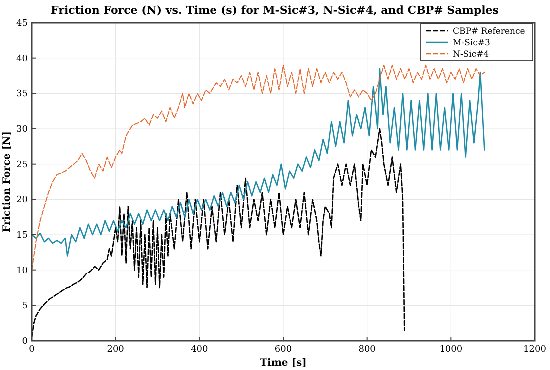  I want to click on y-tick-label: 45, so click(22, 24).